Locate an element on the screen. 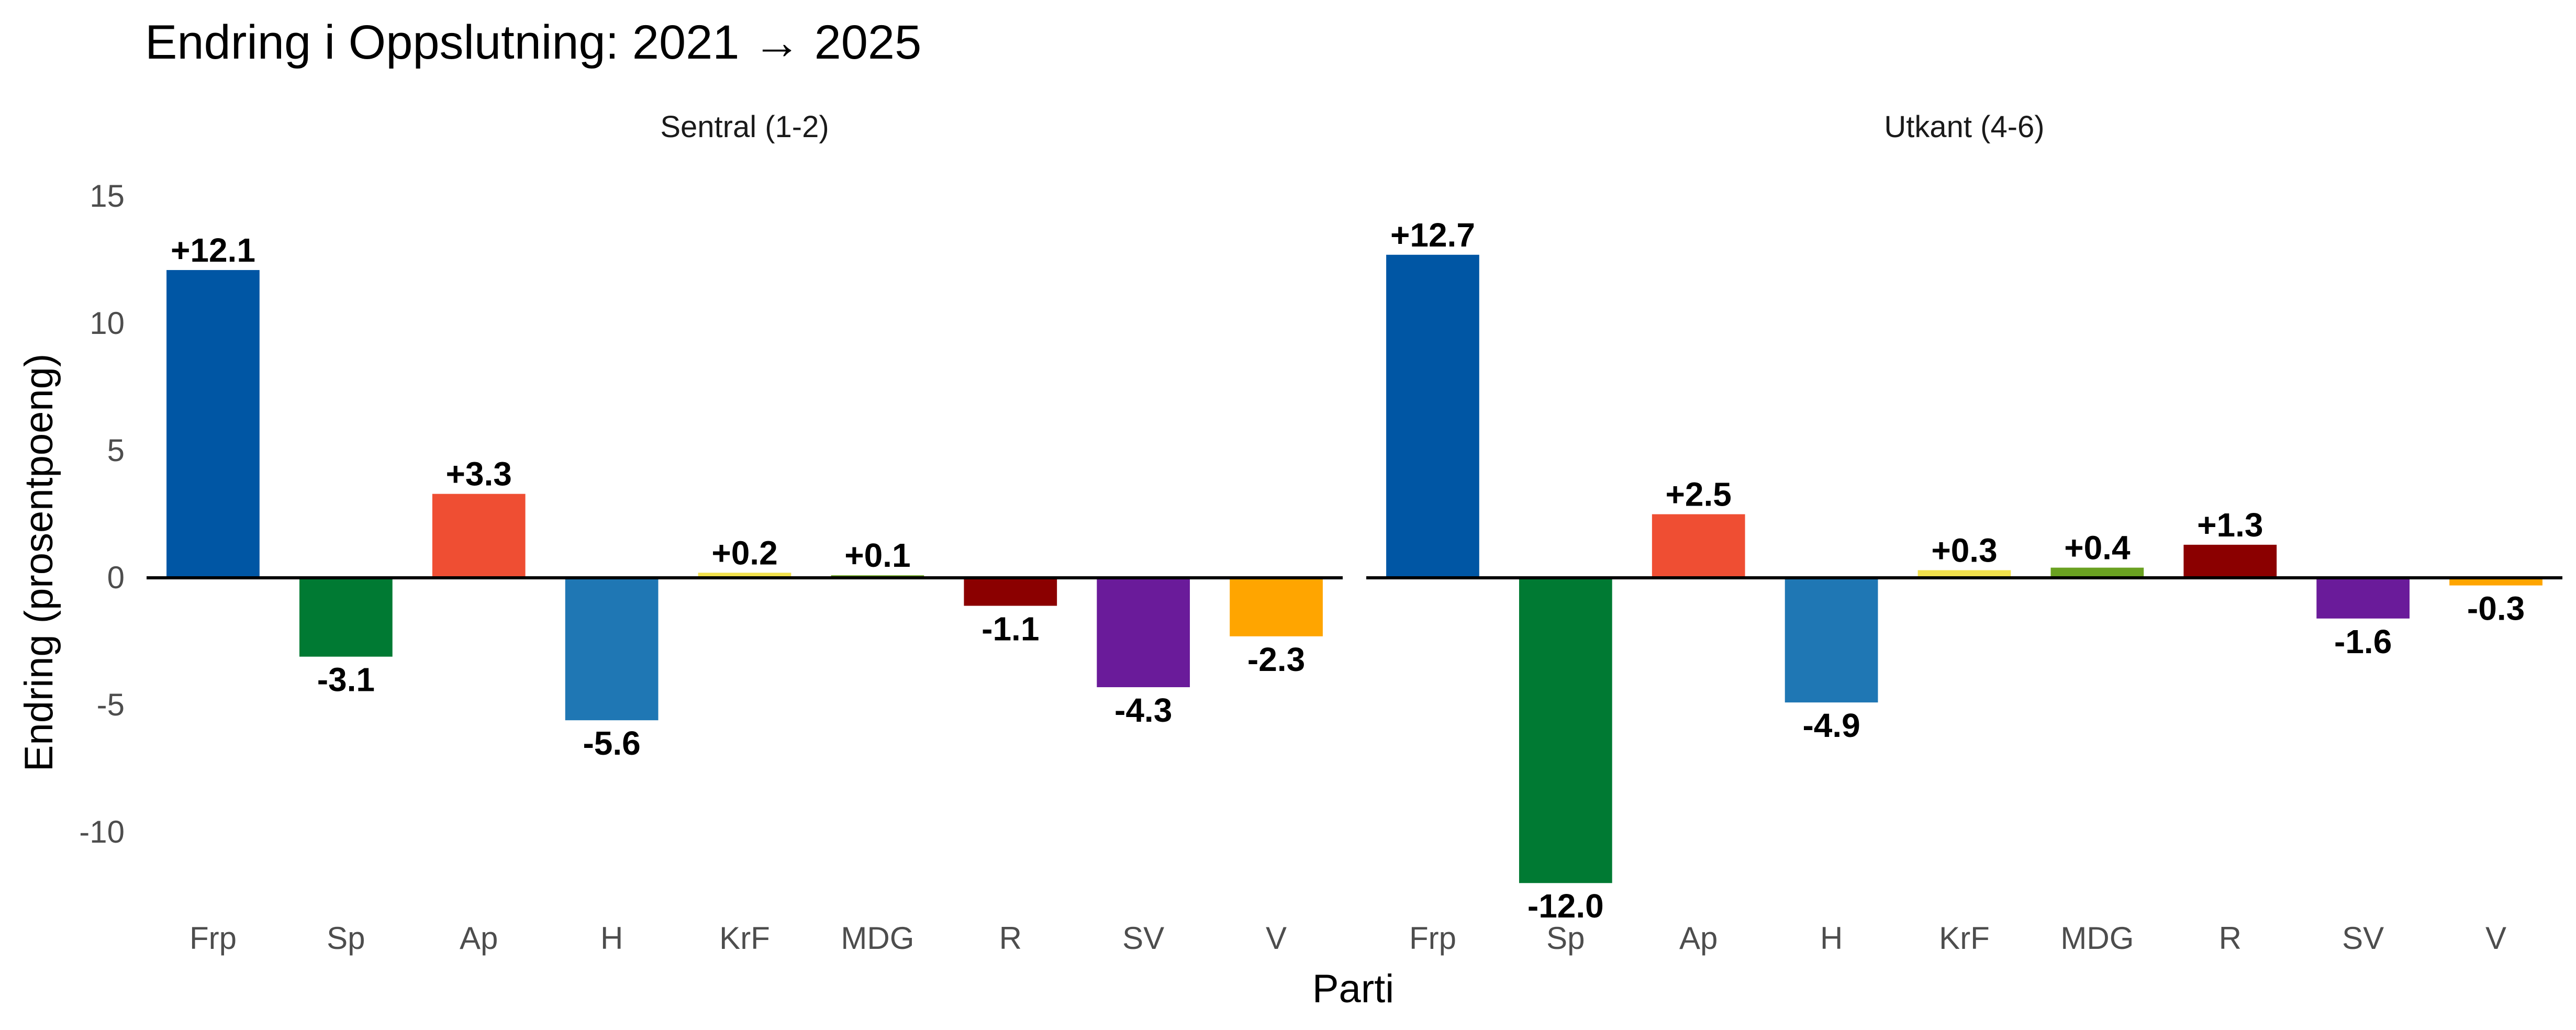 The image size is (2576, 1030). bar-value-label: -1.6 is located at coordinates (2363, 641).